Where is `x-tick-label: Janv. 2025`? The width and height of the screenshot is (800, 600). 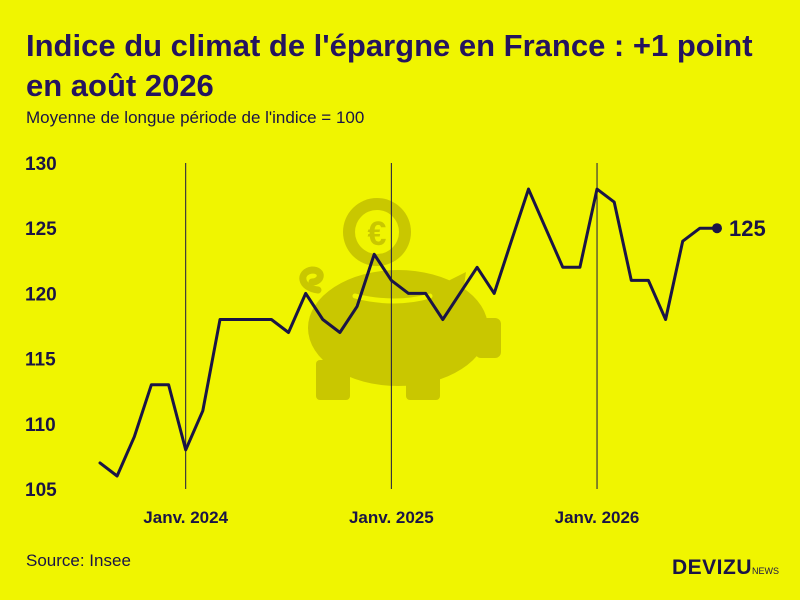
x-tick-label: Janv. 2025 is located at coordinates (391, 517).